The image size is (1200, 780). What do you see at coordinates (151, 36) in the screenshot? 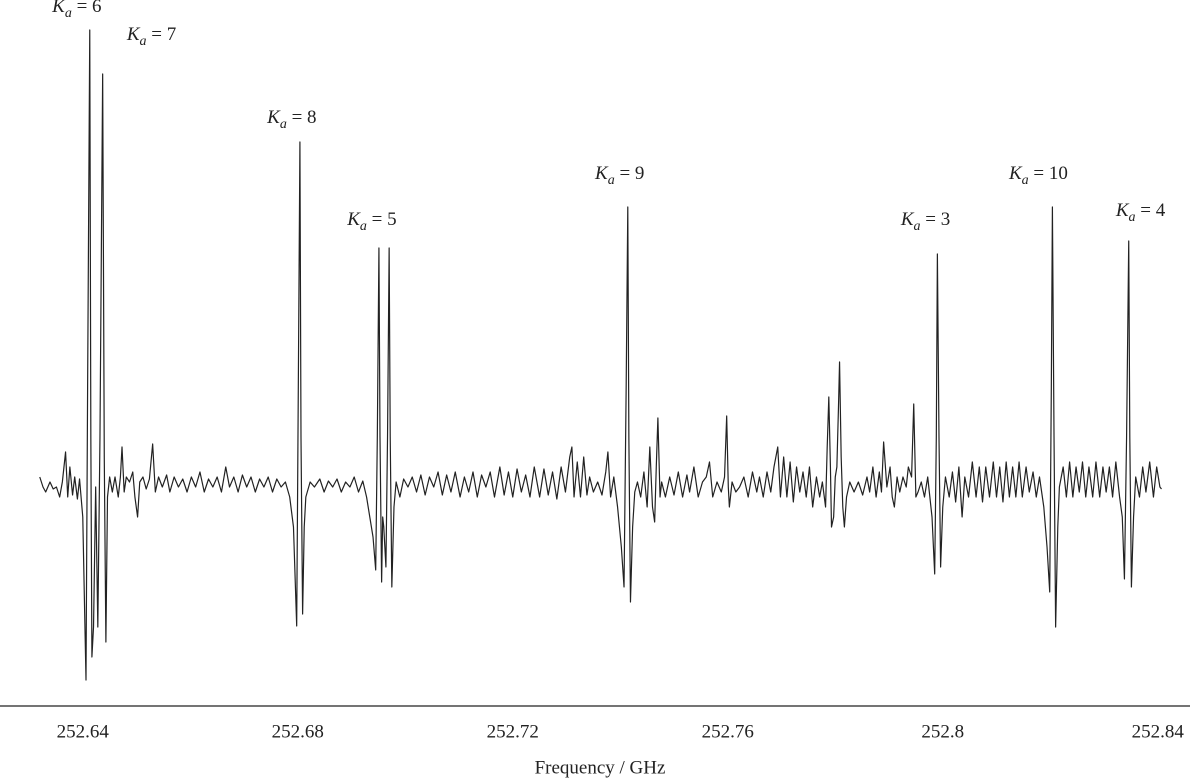
I see `peak-annotation: Ka = 7` at bounding box center [151, 36].